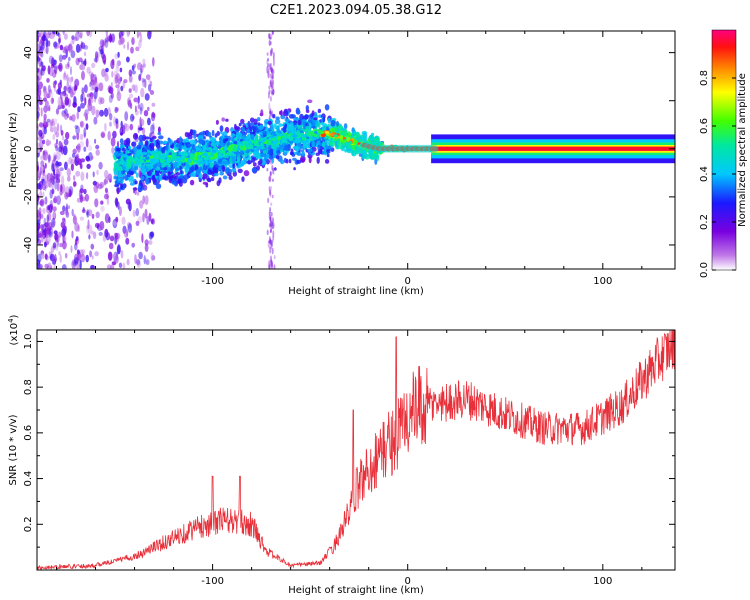 This screenshot has width=750, height=600. What do you see at coordinates (28, 245) in the screenshot?
I see `y-tick-label: -40` at bounding box center [28, 245].